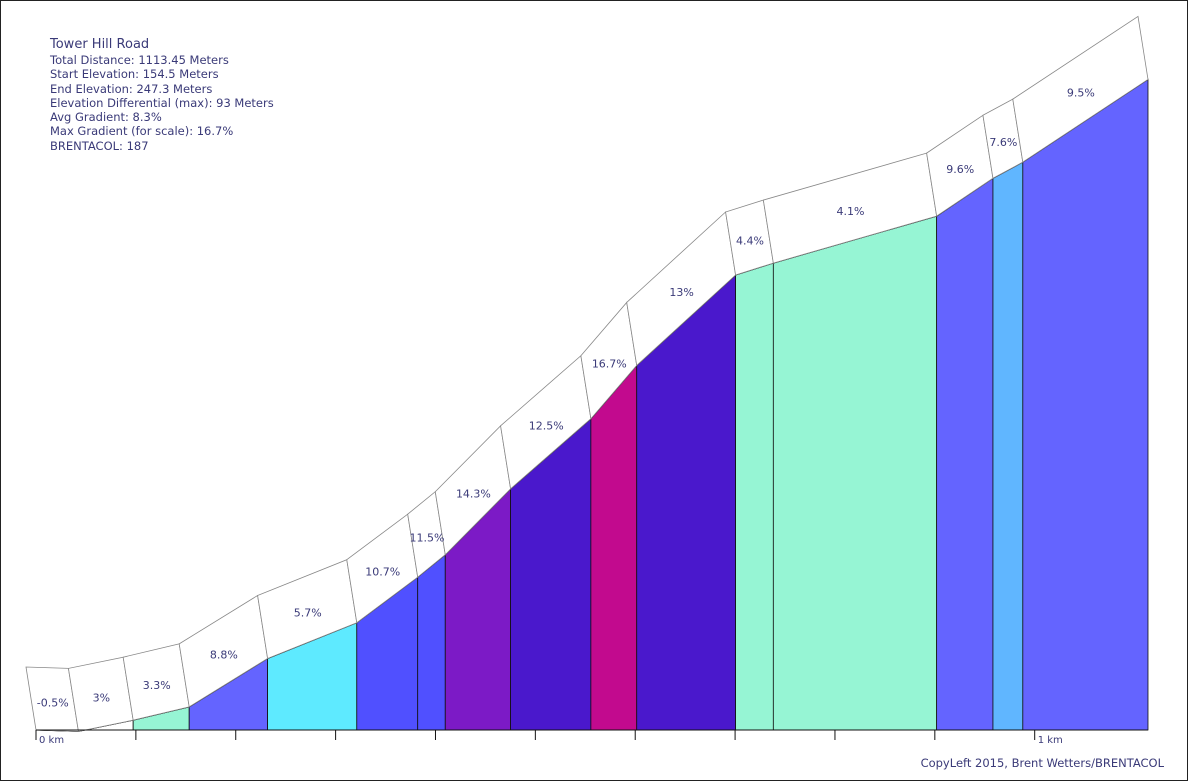 This screenshot has height=781, width=1188. I want to click on stat-start-elevation: Start Elevation: 154.5 Meters, so click(134, 74).